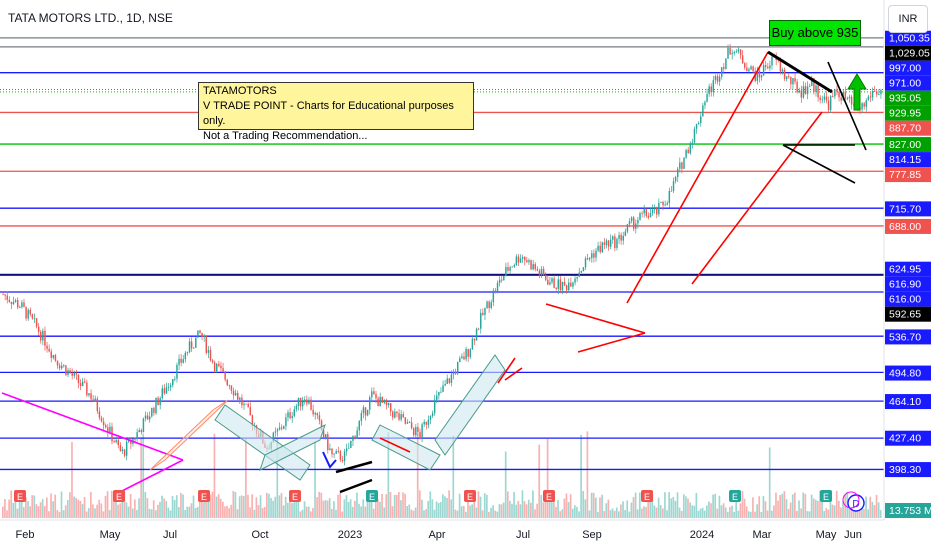 This screenshot has height=550, width=932. I want to click on svg-text: E, so click(20, 497).